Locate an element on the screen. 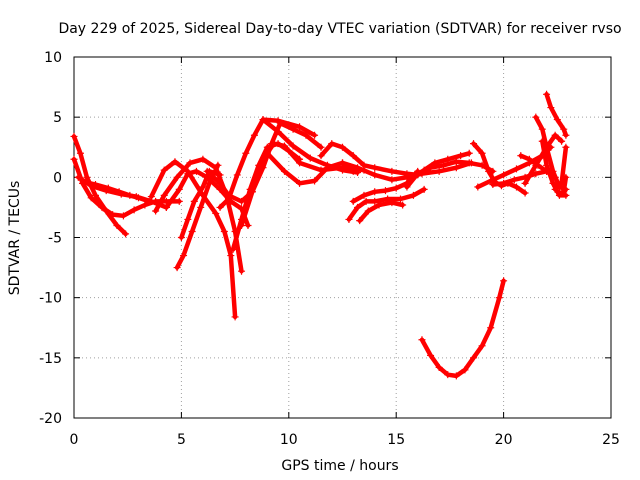 This screenshot has width=640, height=480. series-arc33 is located at coordinates (560, 185).